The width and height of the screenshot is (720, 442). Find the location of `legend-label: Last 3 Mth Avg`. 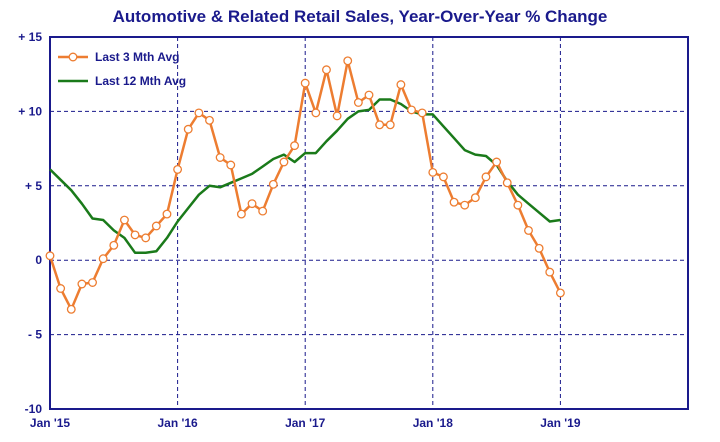

legend-label: Last 3 Mth Avg is located at coordinates (137, 57).